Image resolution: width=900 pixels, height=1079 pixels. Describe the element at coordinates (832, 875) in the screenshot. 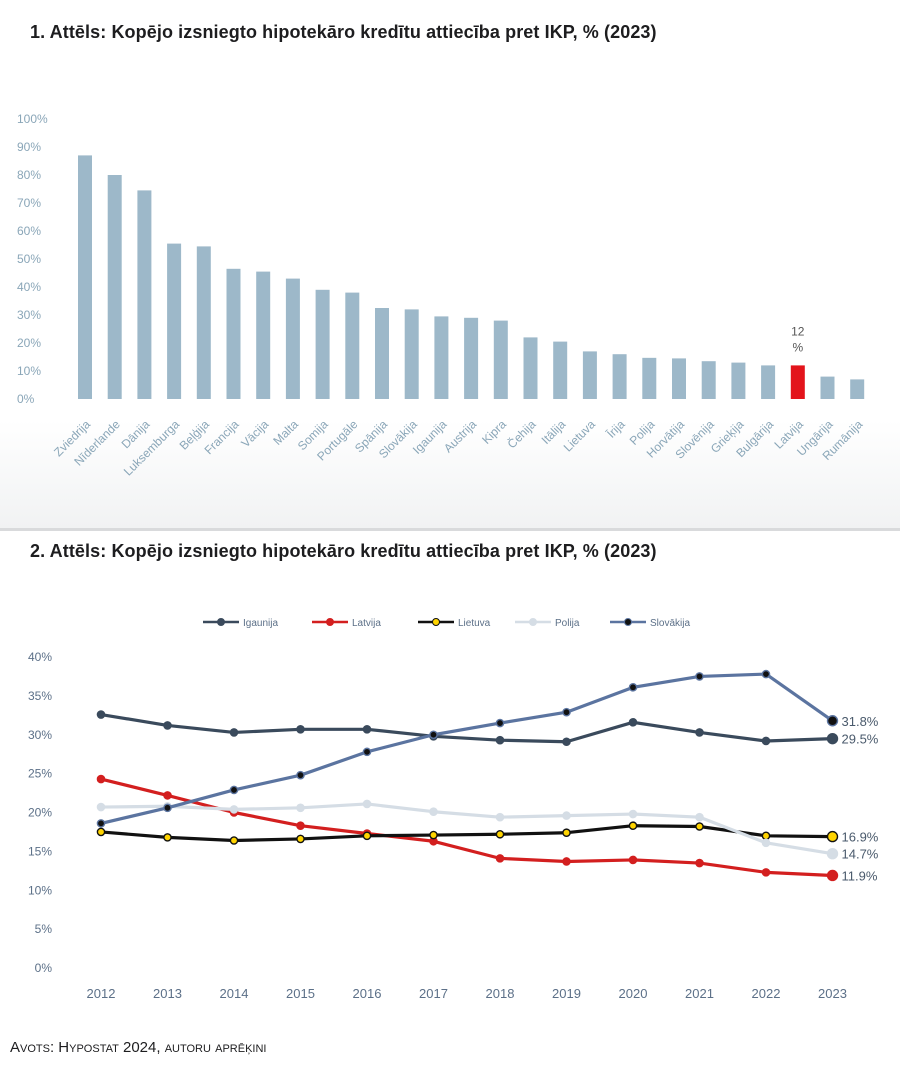

I see `point-latvija-2023` at that location.